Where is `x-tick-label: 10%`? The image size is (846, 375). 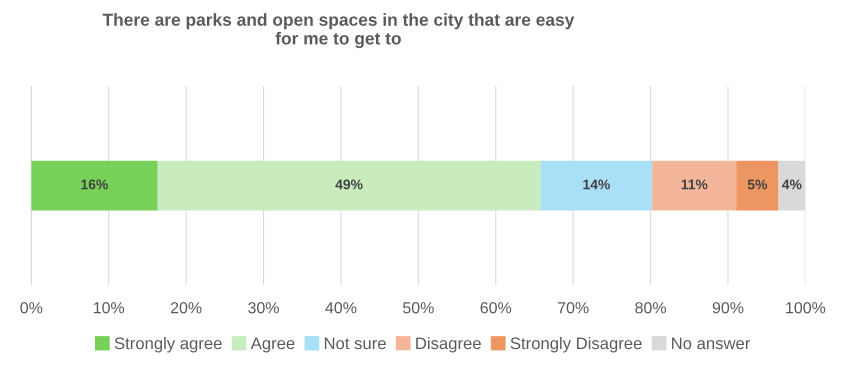
x-tick-label: 10% is located at coordinates (109, 308).